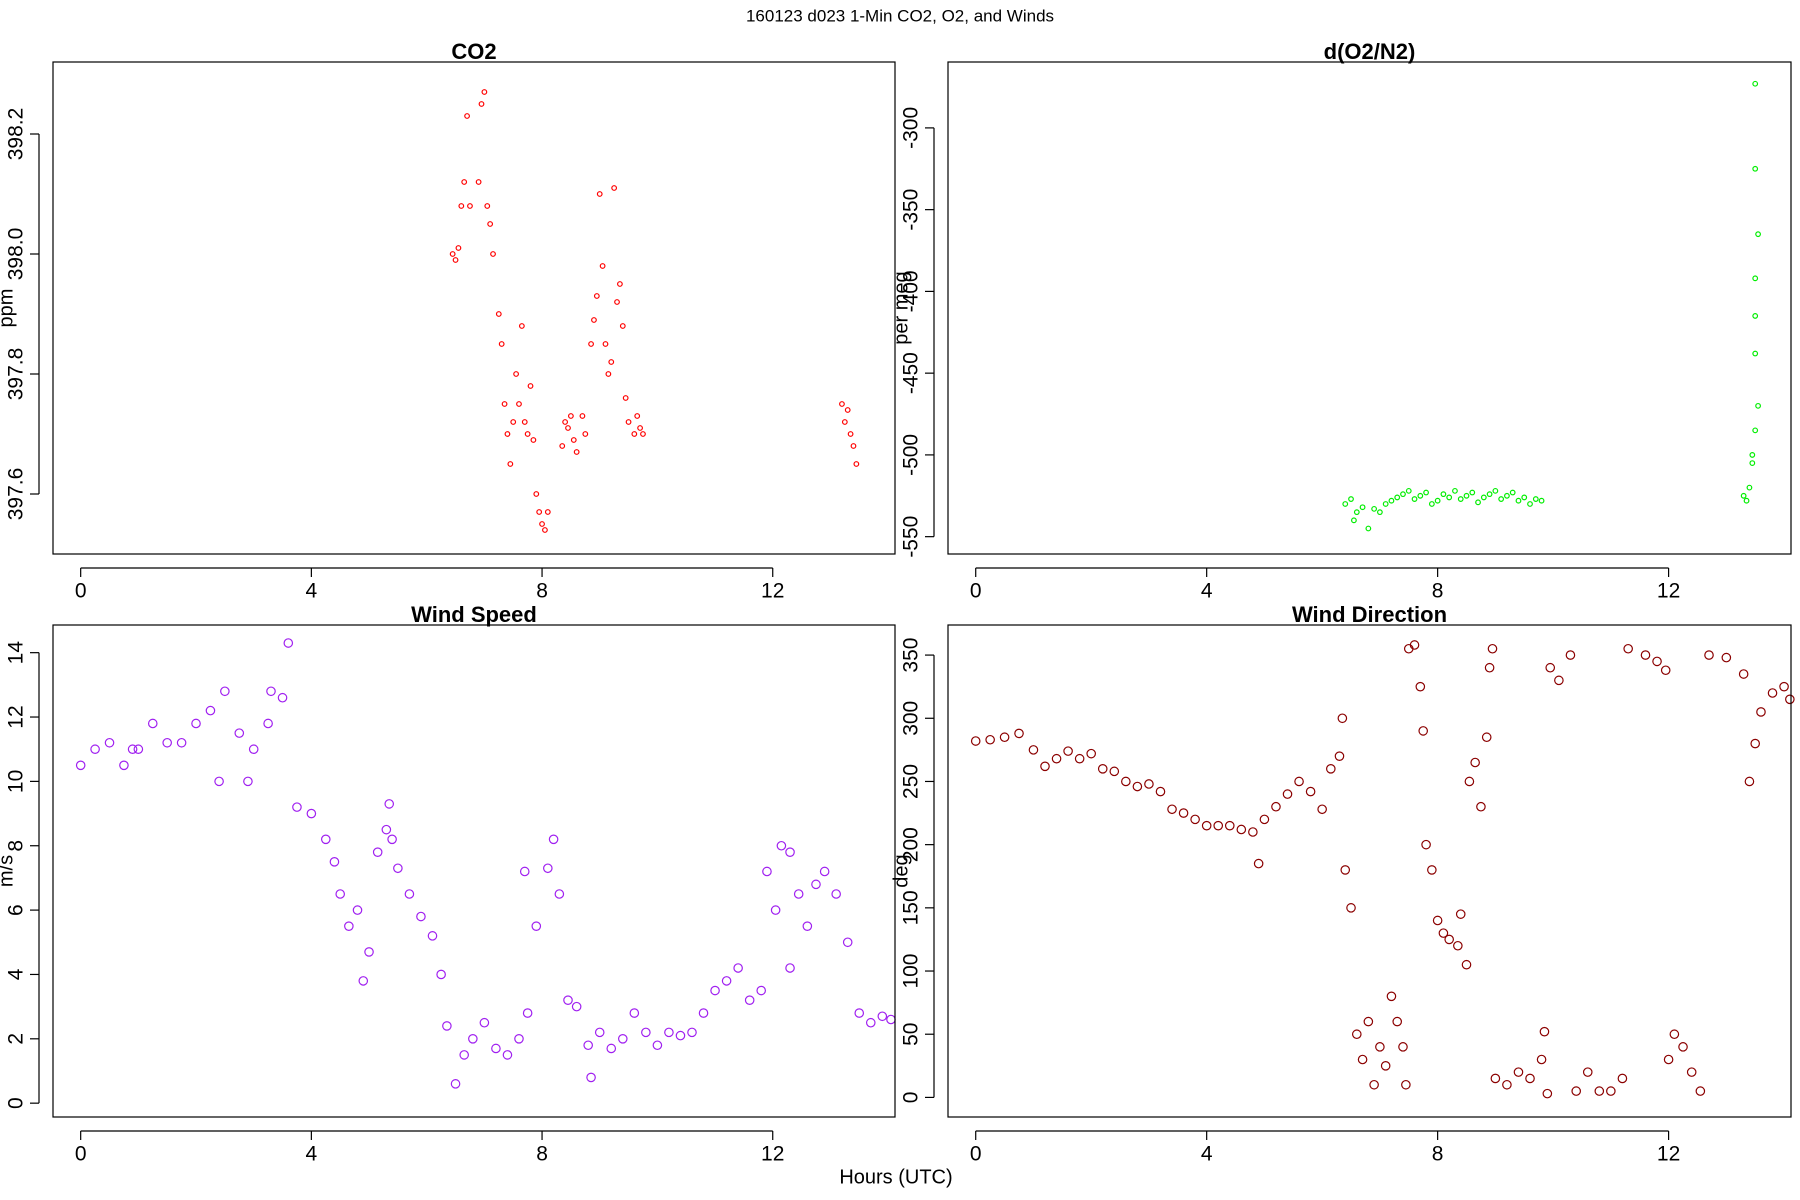 The image size is (1800, 1200). What do you see at coordinates (16, 1039) in the screenshot?
I see `y-tick-label: 2` at bounding box center [16, 1039].